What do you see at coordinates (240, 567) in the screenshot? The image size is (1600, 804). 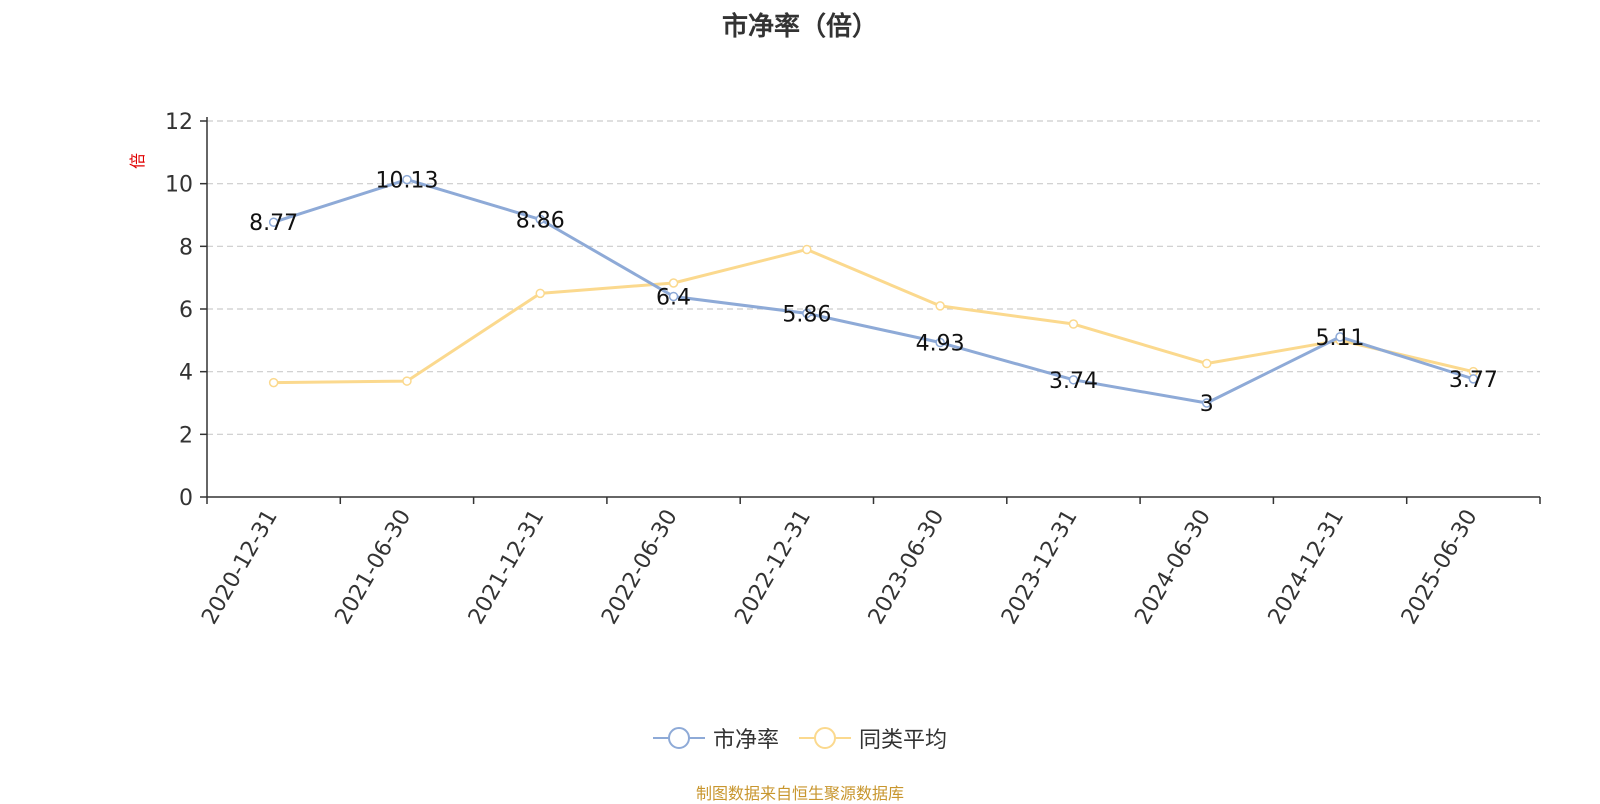 I see `x-tick-label: 2020-12-31` at bounding box center [240, 567].